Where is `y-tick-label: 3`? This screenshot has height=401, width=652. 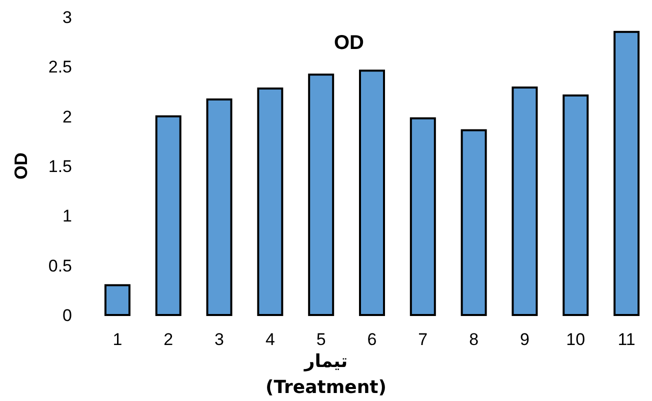 y-tick-label: 3 is located at coordinates (67, 17).